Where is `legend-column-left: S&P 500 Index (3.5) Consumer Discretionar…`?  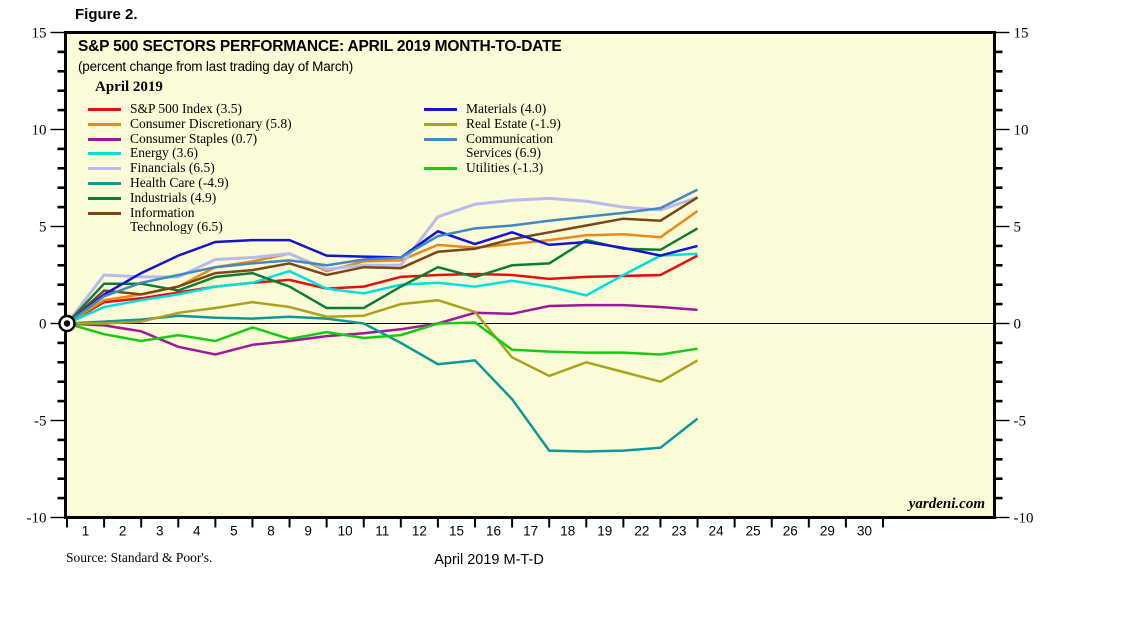
legend-column-left: S&P 500 Index (3.5) Consumer Discretionar… is located at coordinates (190, 168).